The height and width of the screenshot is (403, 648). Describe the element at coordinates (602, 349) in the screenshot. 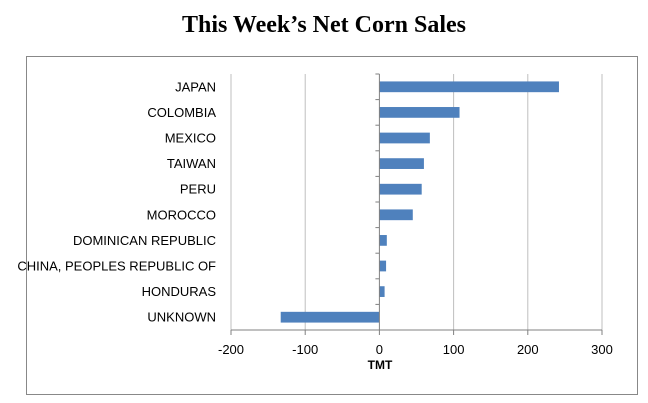

I see `x-tick-label: 300` at that location.